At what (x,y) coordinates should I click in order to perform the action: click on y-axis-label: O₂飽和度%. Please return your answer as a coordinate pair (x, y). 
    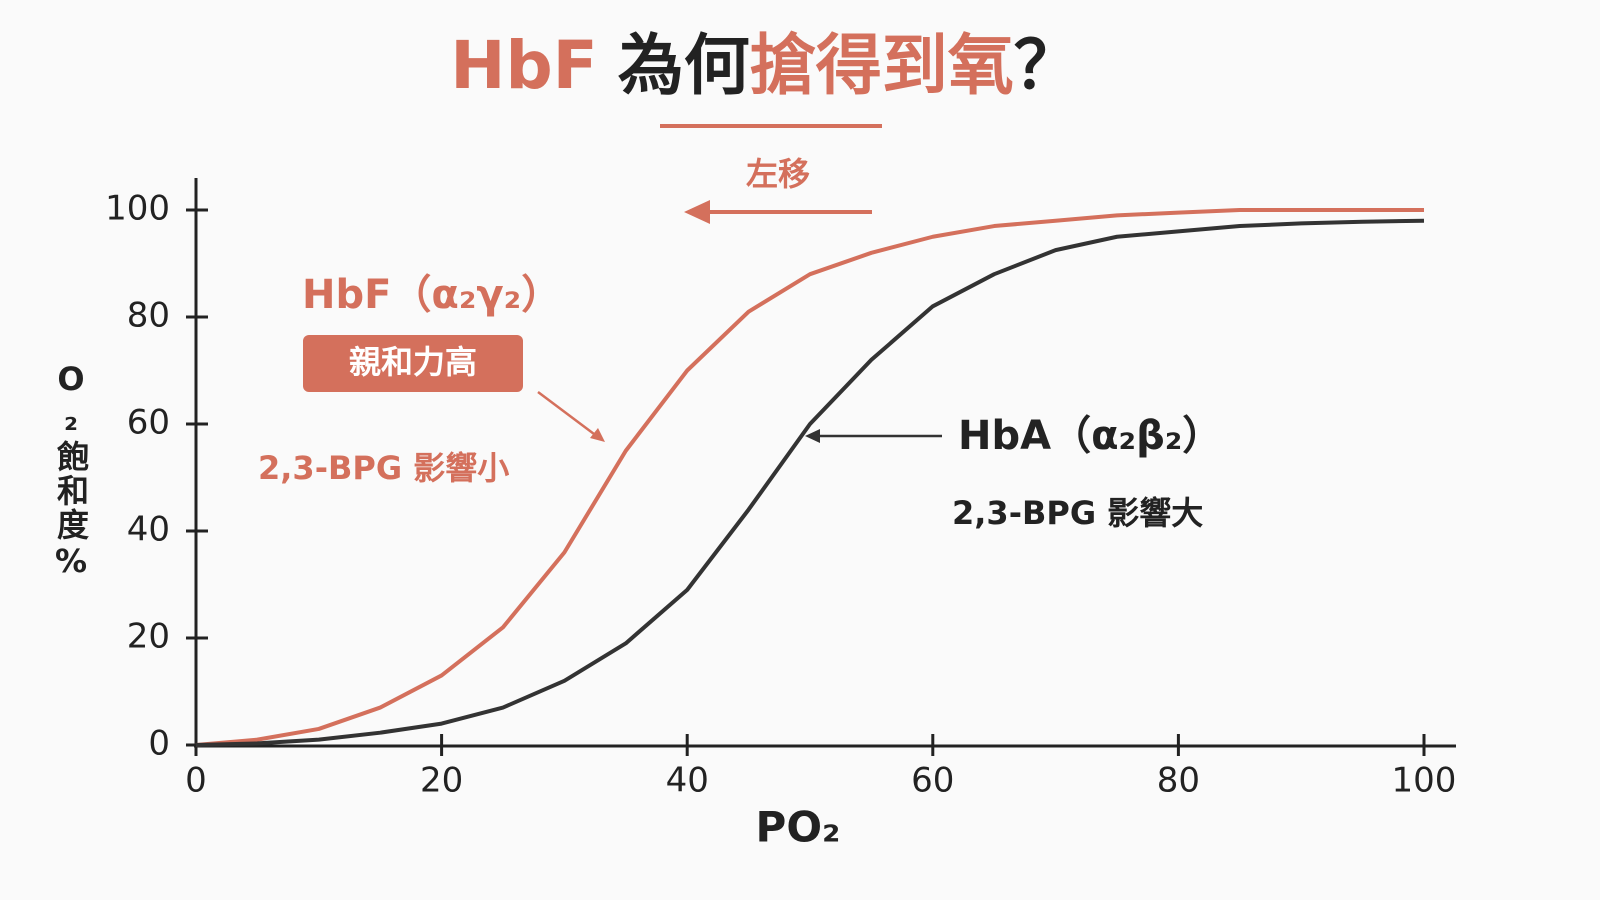
    Looking at the image, I should click on (71, 471).